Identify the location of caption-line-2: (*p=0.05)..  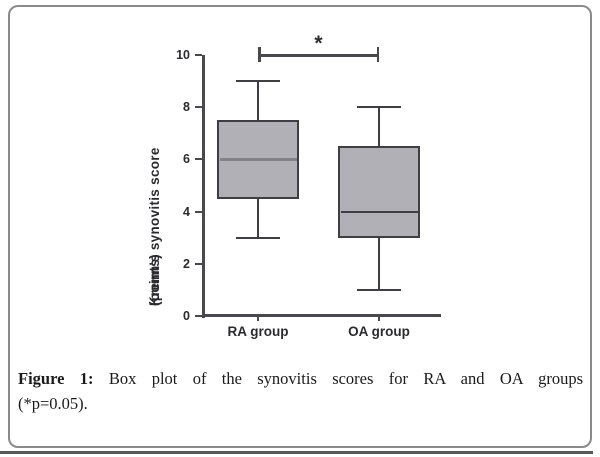
(53, 403).